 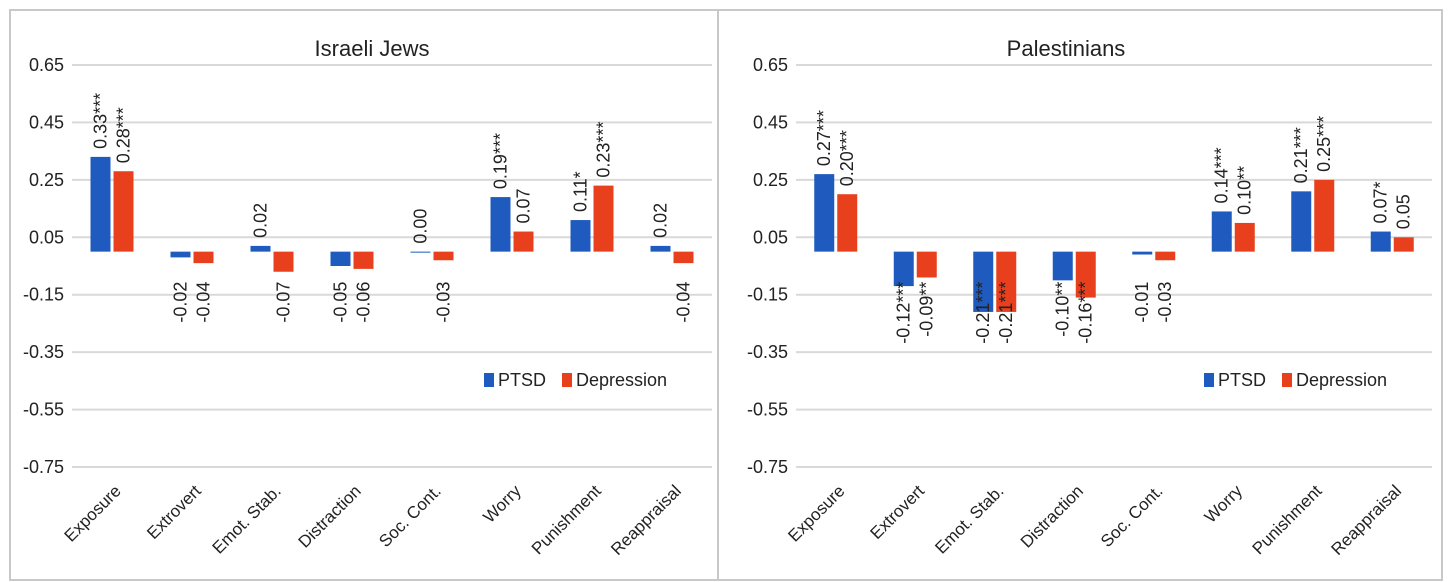 What do you see at coordinates (1006, 313) in the screenshot?
I see `data-label-depression: -0.21***` at bounding box center [1006, 313].